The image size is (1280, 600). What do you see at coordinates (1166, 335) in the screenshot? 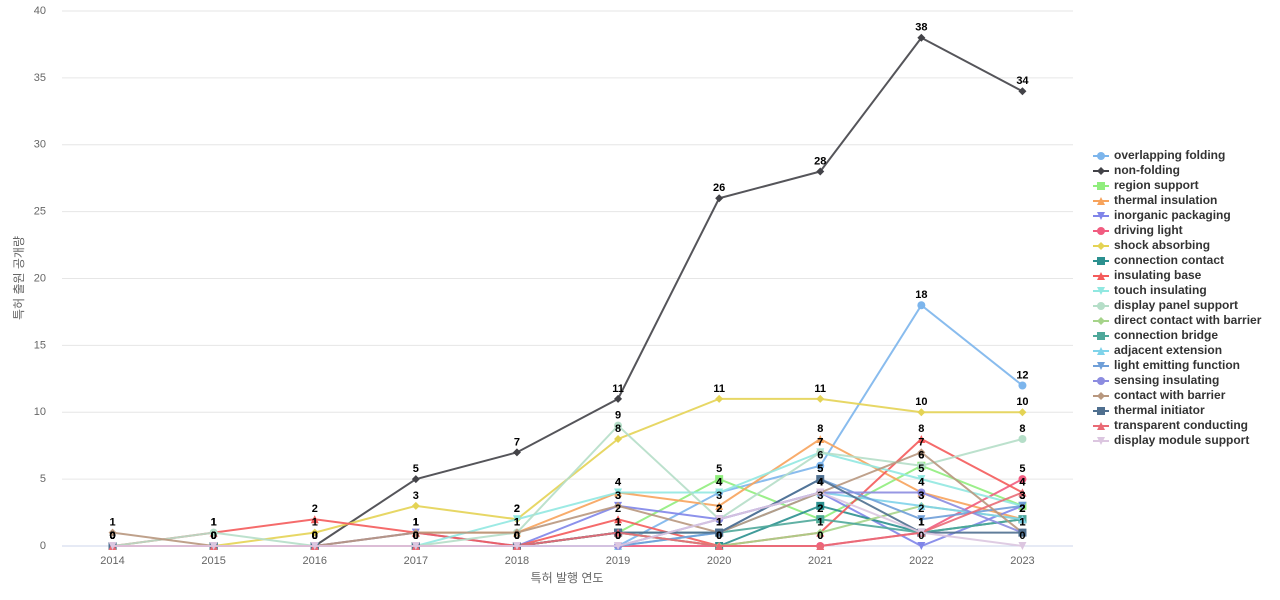
I see `legend-label: connection bridge` at bounding box center [1166, 335].